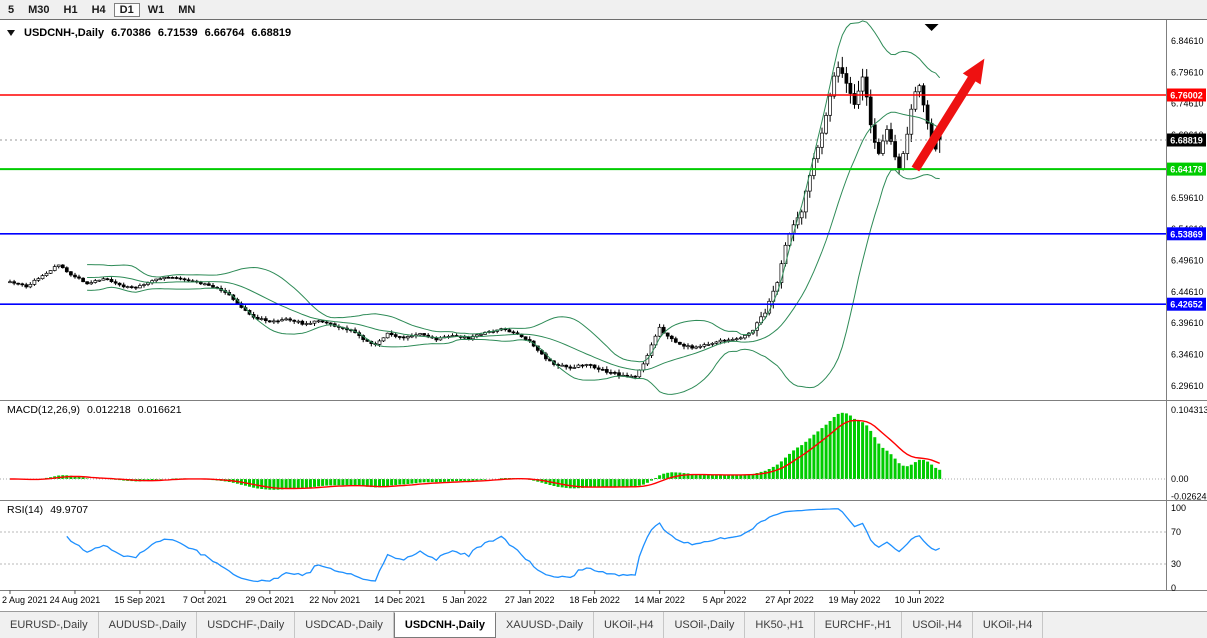  Describe the element at coordinates (1187, 292) in the screenshot. I see `price-axis-label: 6.44610` at that location.